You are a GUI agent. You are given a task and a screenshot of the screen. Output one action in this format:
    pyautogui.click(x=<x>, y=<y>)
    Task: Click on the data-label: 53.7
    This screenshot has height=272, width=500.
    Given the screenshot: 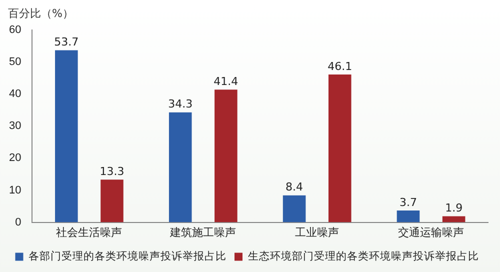 What is the action you would take?
    pyautogui.click(x=66, y=42)
    